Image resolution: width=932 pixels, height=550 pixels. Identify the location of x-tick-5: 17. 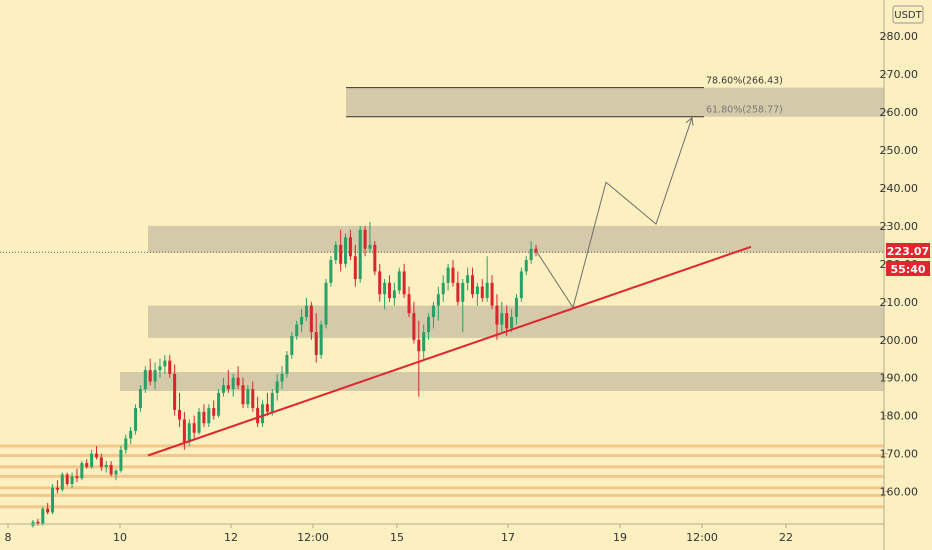
(508, 537).